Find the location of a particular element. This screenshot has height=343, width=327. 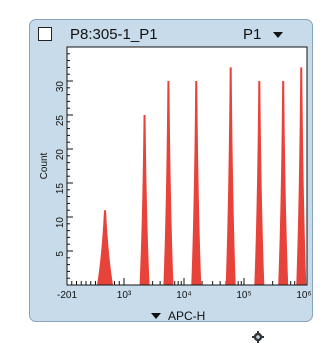

ytick-5: 5 is located at coordinates (60, 254).